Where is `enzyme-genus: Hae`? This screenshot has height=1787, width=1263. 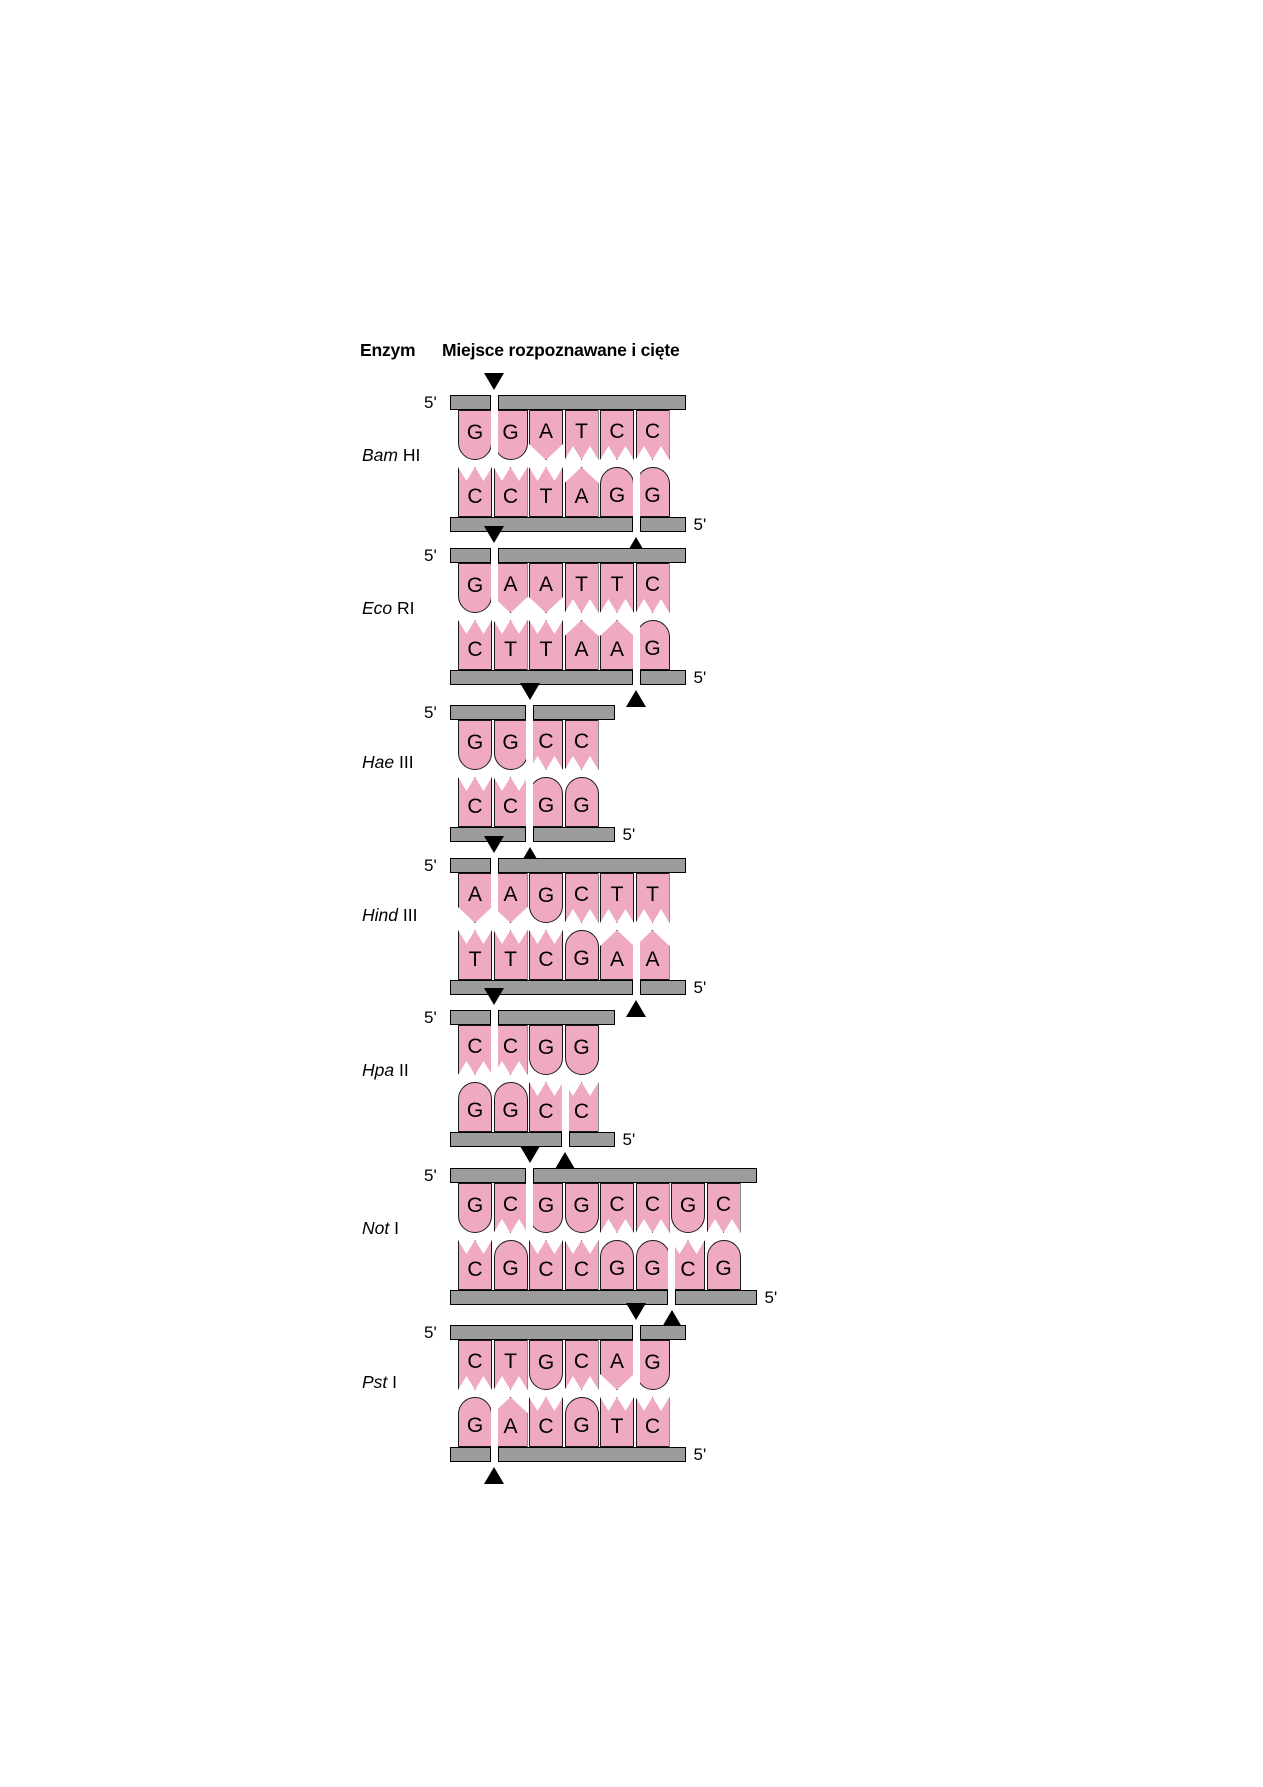 enzyme-genus: Hae is located at coordinates (378, 762).